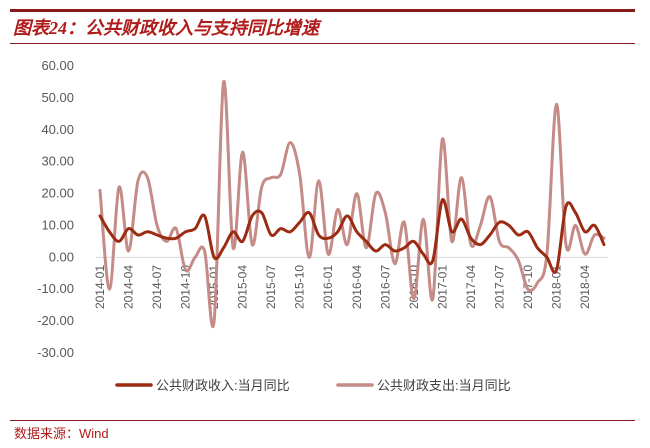 This screenshot has width=650, height=448. I want to click on x-tick-label: 2014-04, so click(129, 287).